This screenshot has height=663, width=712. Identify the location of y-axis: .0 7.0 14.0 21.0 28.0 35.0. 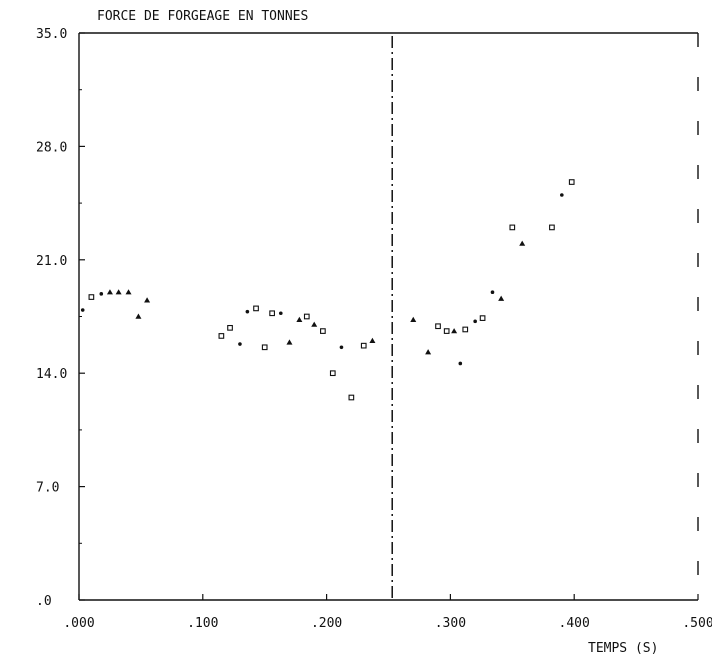
(60, 318).